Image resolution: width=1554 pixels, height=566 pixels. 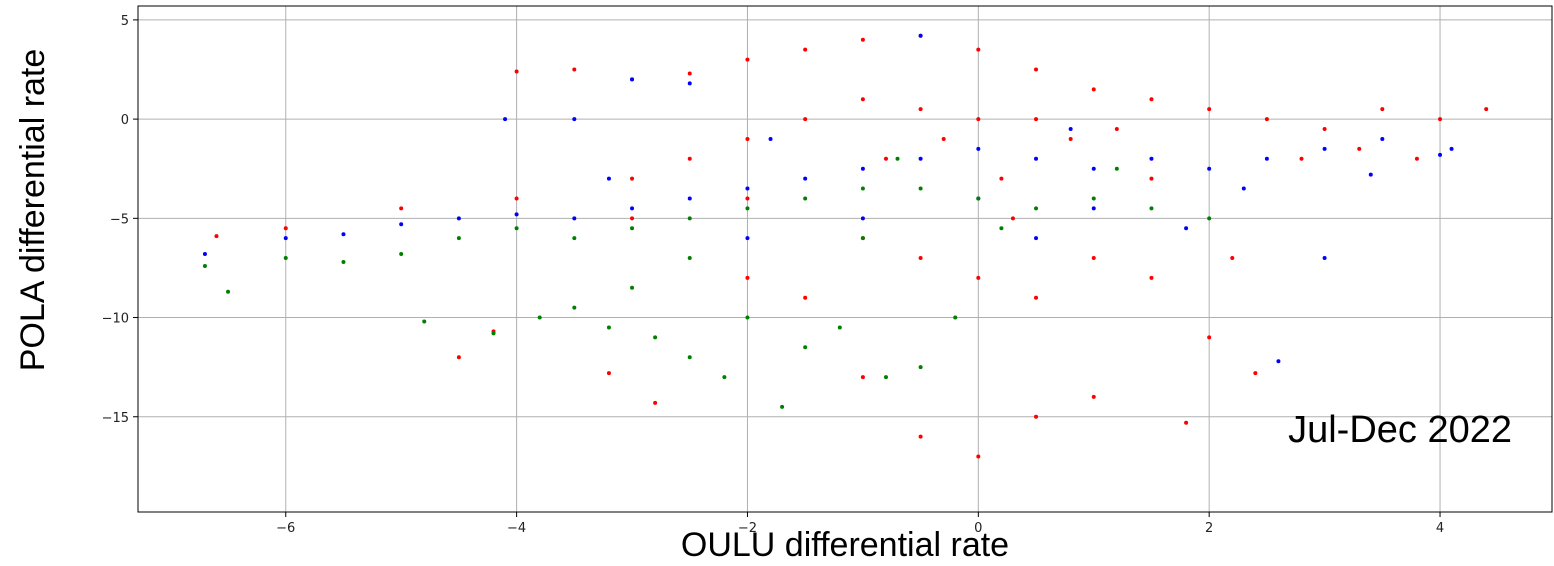 What do you see at coordinates (115, 319) in the screenshot?
I see `y-tick-label: −10` at bounding box center [115, 319].